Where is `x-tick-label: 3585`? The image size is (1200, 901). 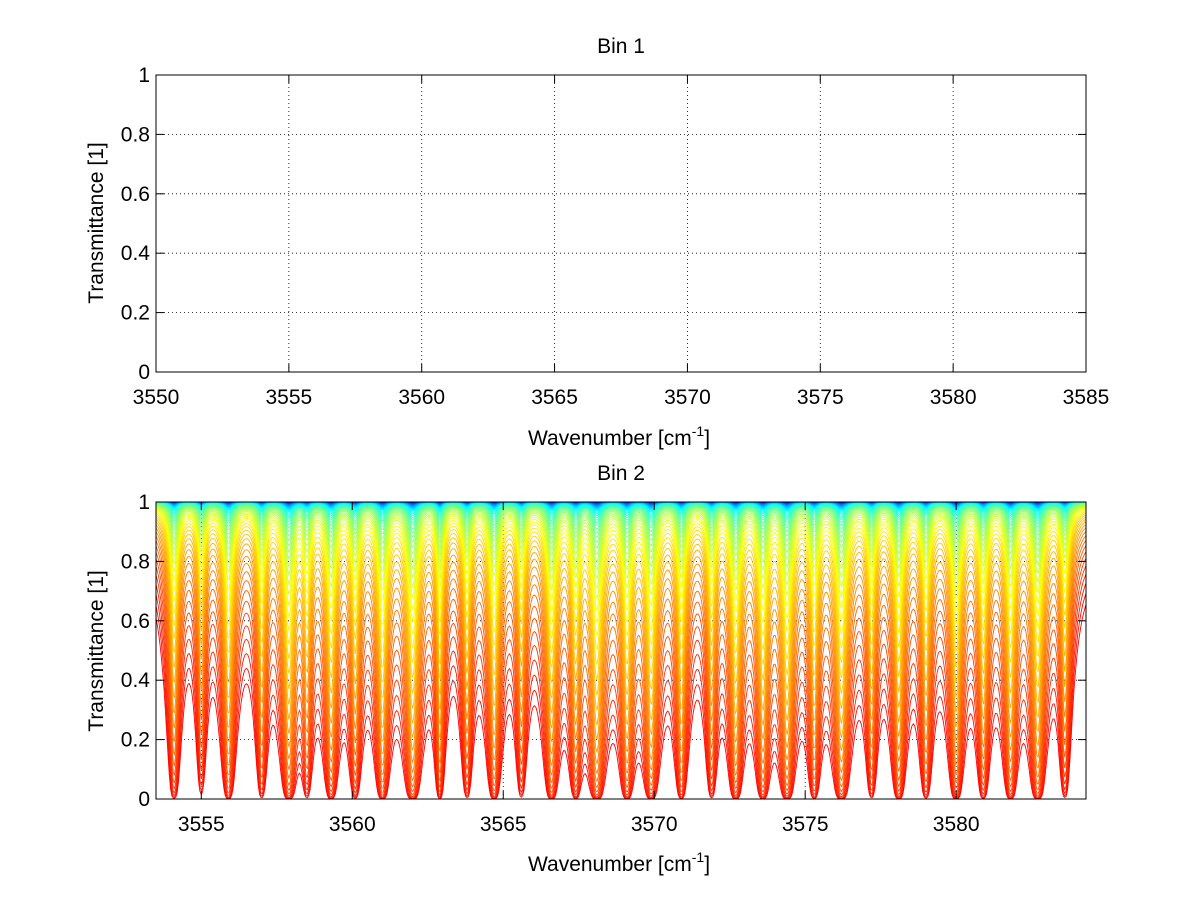
x-tick-label: 3585 is located at coordinates (1086, 397).